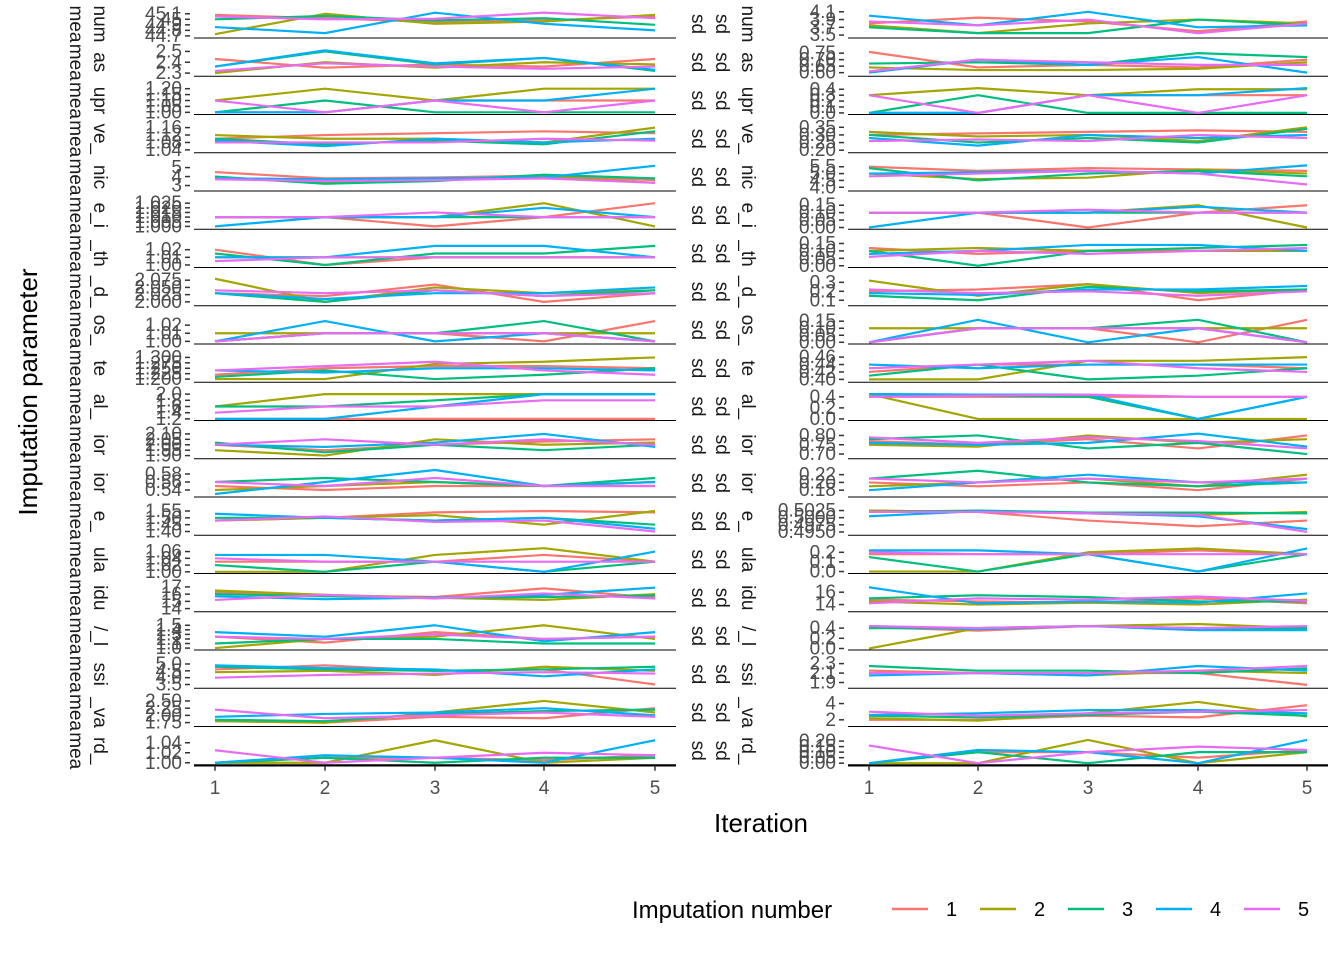 The image size is (1344, 960). I want to click on strip-label-var: num, so click(747, 24).